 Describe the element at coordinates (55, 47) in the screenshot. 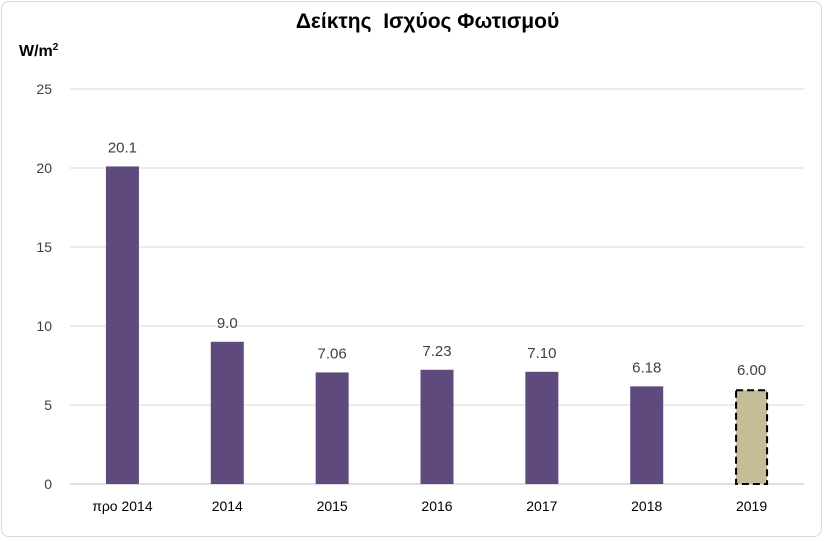

I see `y-axis-unit-exponent: 2` at that location.